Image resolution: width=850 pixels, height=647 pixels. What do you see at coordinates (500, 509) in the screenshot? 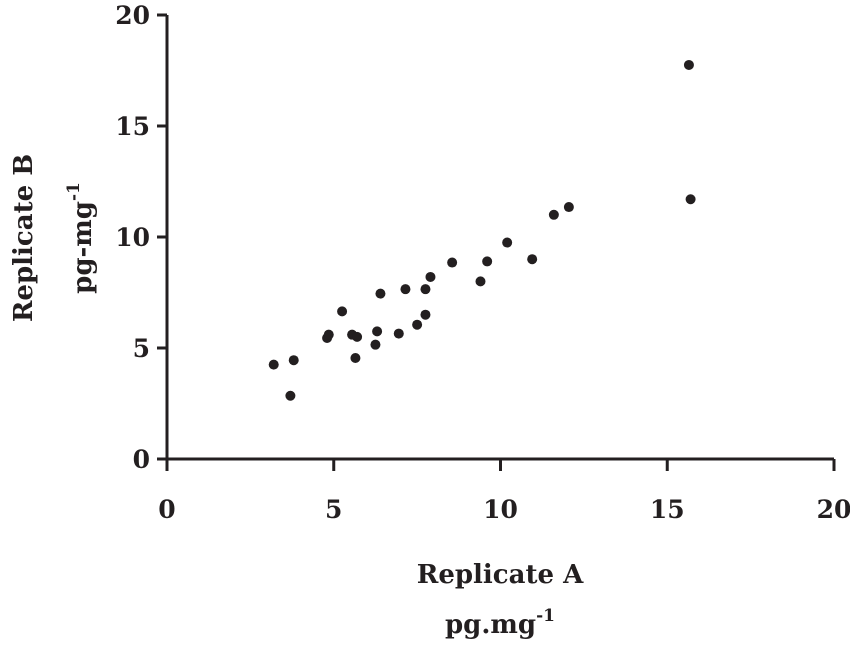
I see `x-tick-label: 10` at bounding box center [500, 509].